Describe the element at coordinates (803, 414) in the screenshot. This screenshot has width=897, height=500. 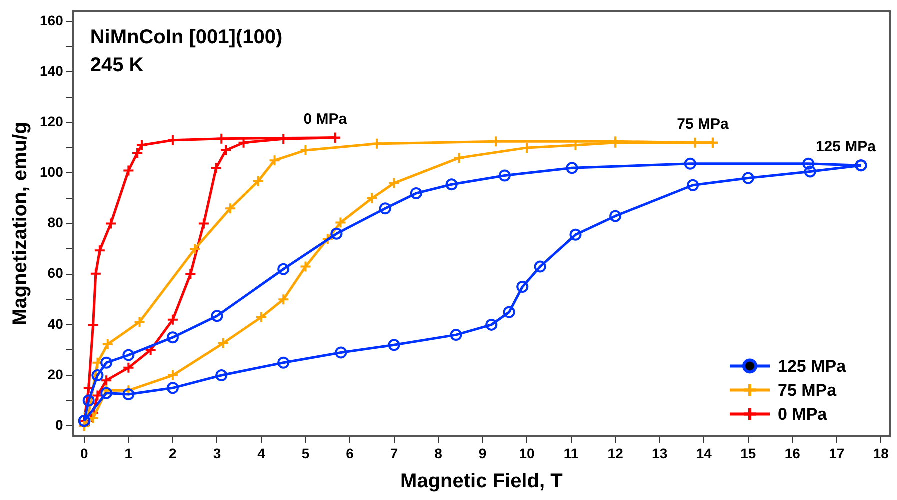
I see `legend-label: 0 MPa` at that location.